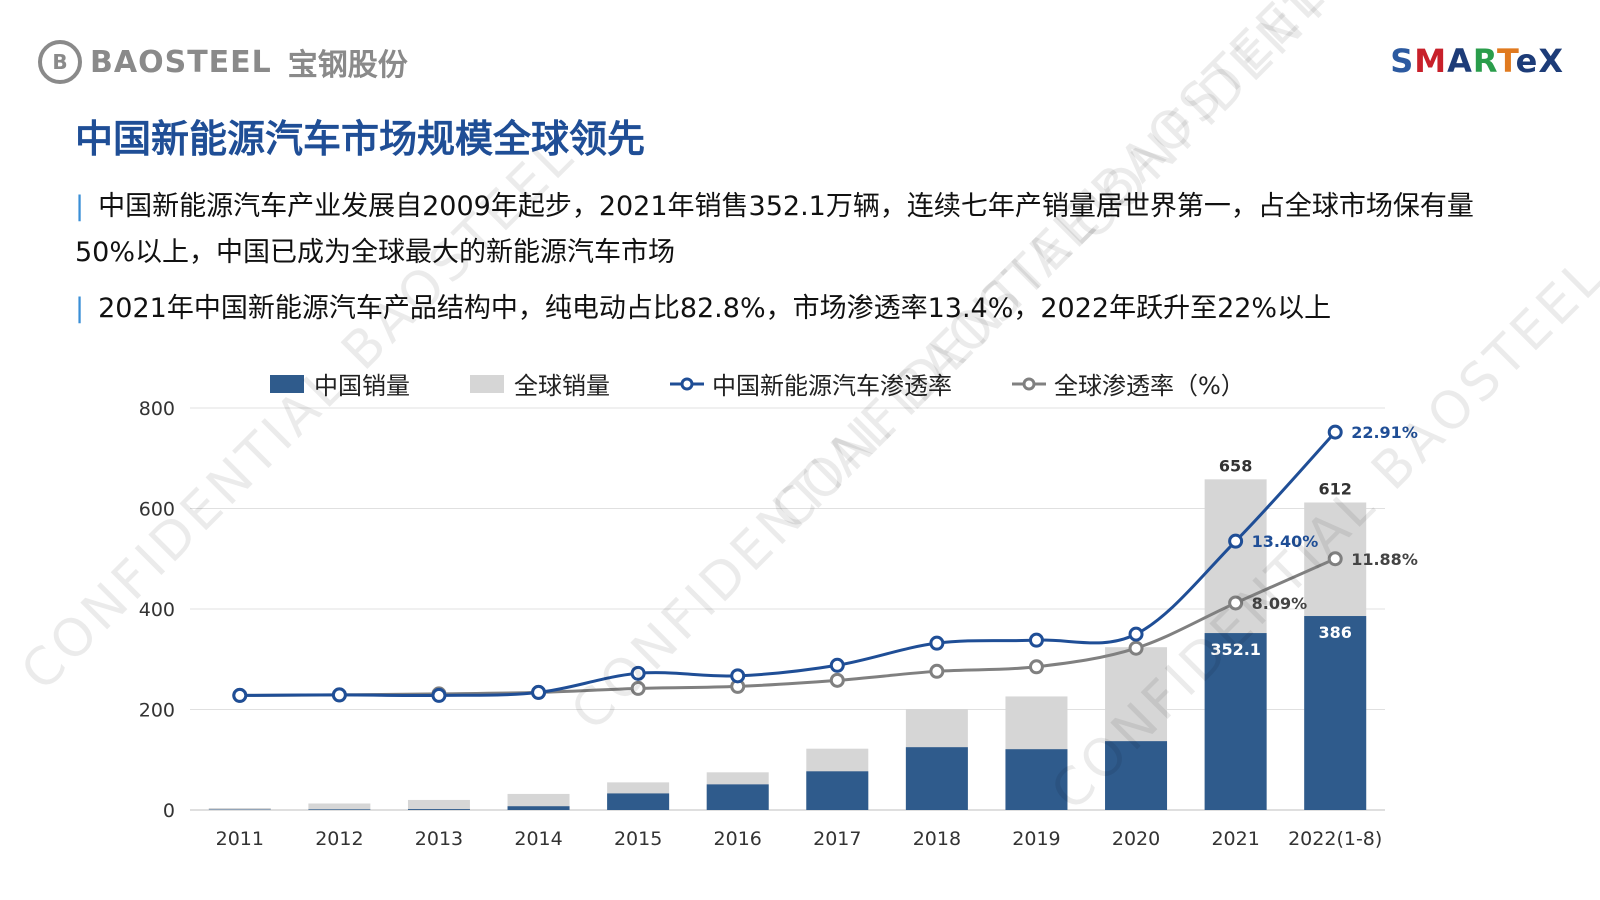 This screenshot has height=900, width=1600. I want to click on x-tick-label: 2015, so click(638, 839).